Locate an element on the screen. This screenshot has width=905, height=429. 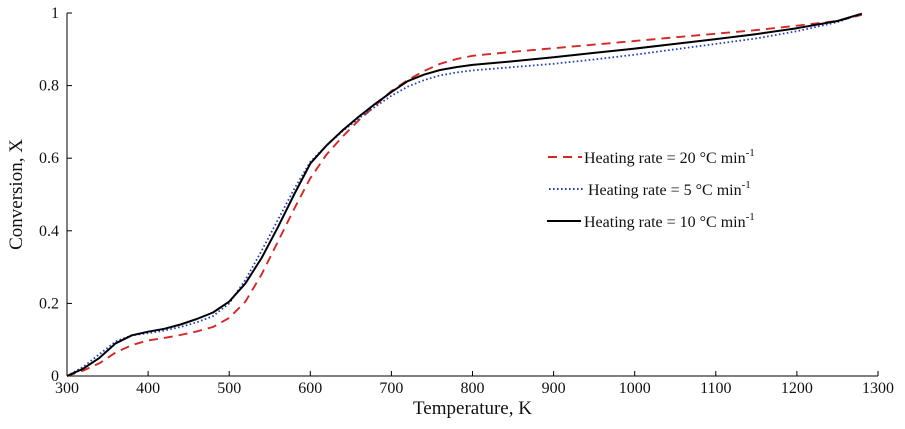
legend-item-3: Heating rate = 10 °C min-1 is located at coordinates (651, 221).